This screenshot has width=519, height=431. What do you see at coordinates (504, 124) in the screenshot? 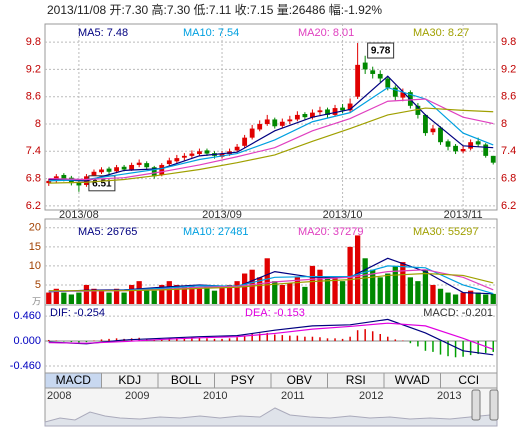
I see `y-tick-label: 8` at bounding box center [504, 124].